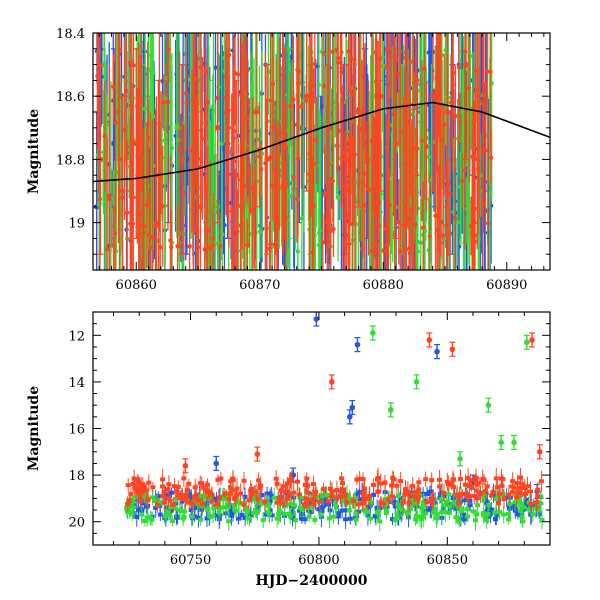 Image resolution: width=600 pixels, height=600 pixels. I want to click on y-tick-label: 14, so click(76, 383).